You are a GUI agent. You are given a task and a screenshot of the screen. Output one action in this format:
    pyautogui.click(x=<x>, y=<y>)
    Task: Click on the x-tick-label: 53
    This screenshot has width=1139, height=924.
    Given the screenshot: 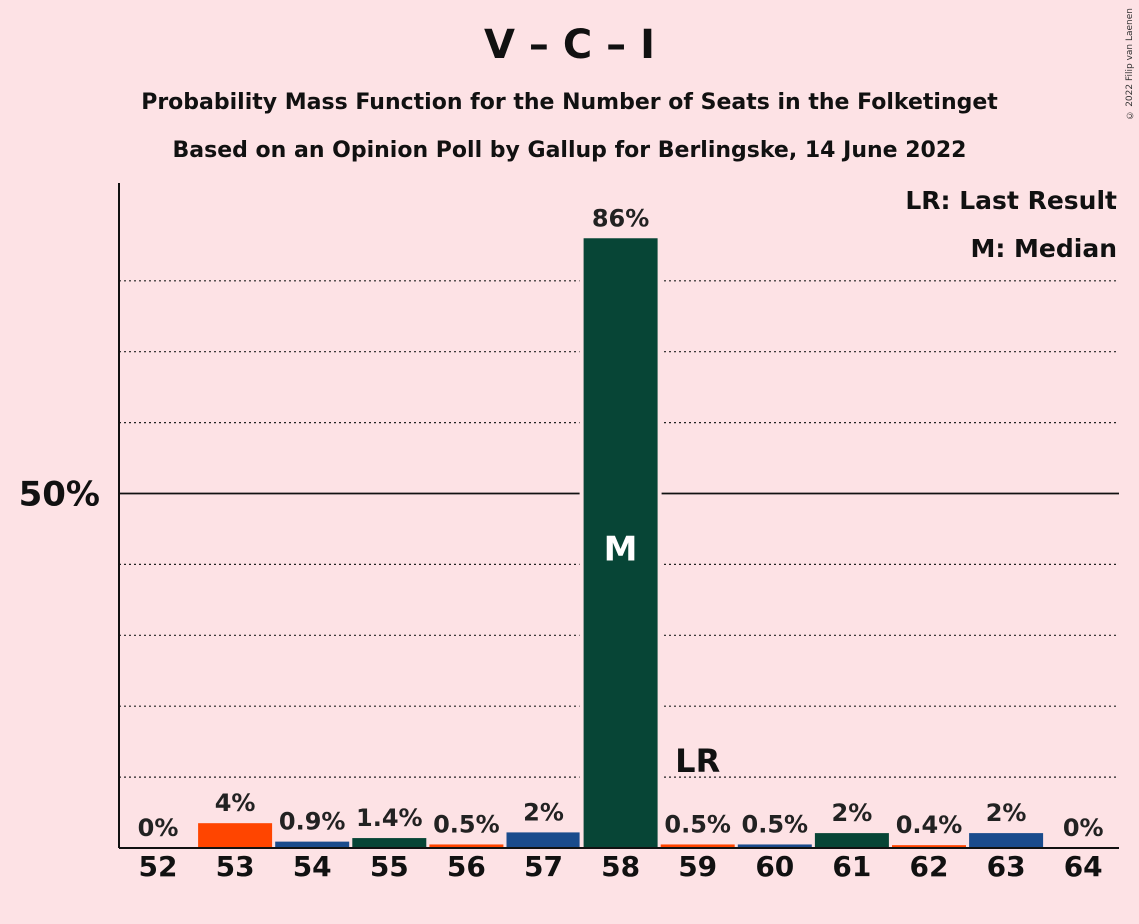 What is the action you would take?
    pyautogui.click(x=235, y=866)
    